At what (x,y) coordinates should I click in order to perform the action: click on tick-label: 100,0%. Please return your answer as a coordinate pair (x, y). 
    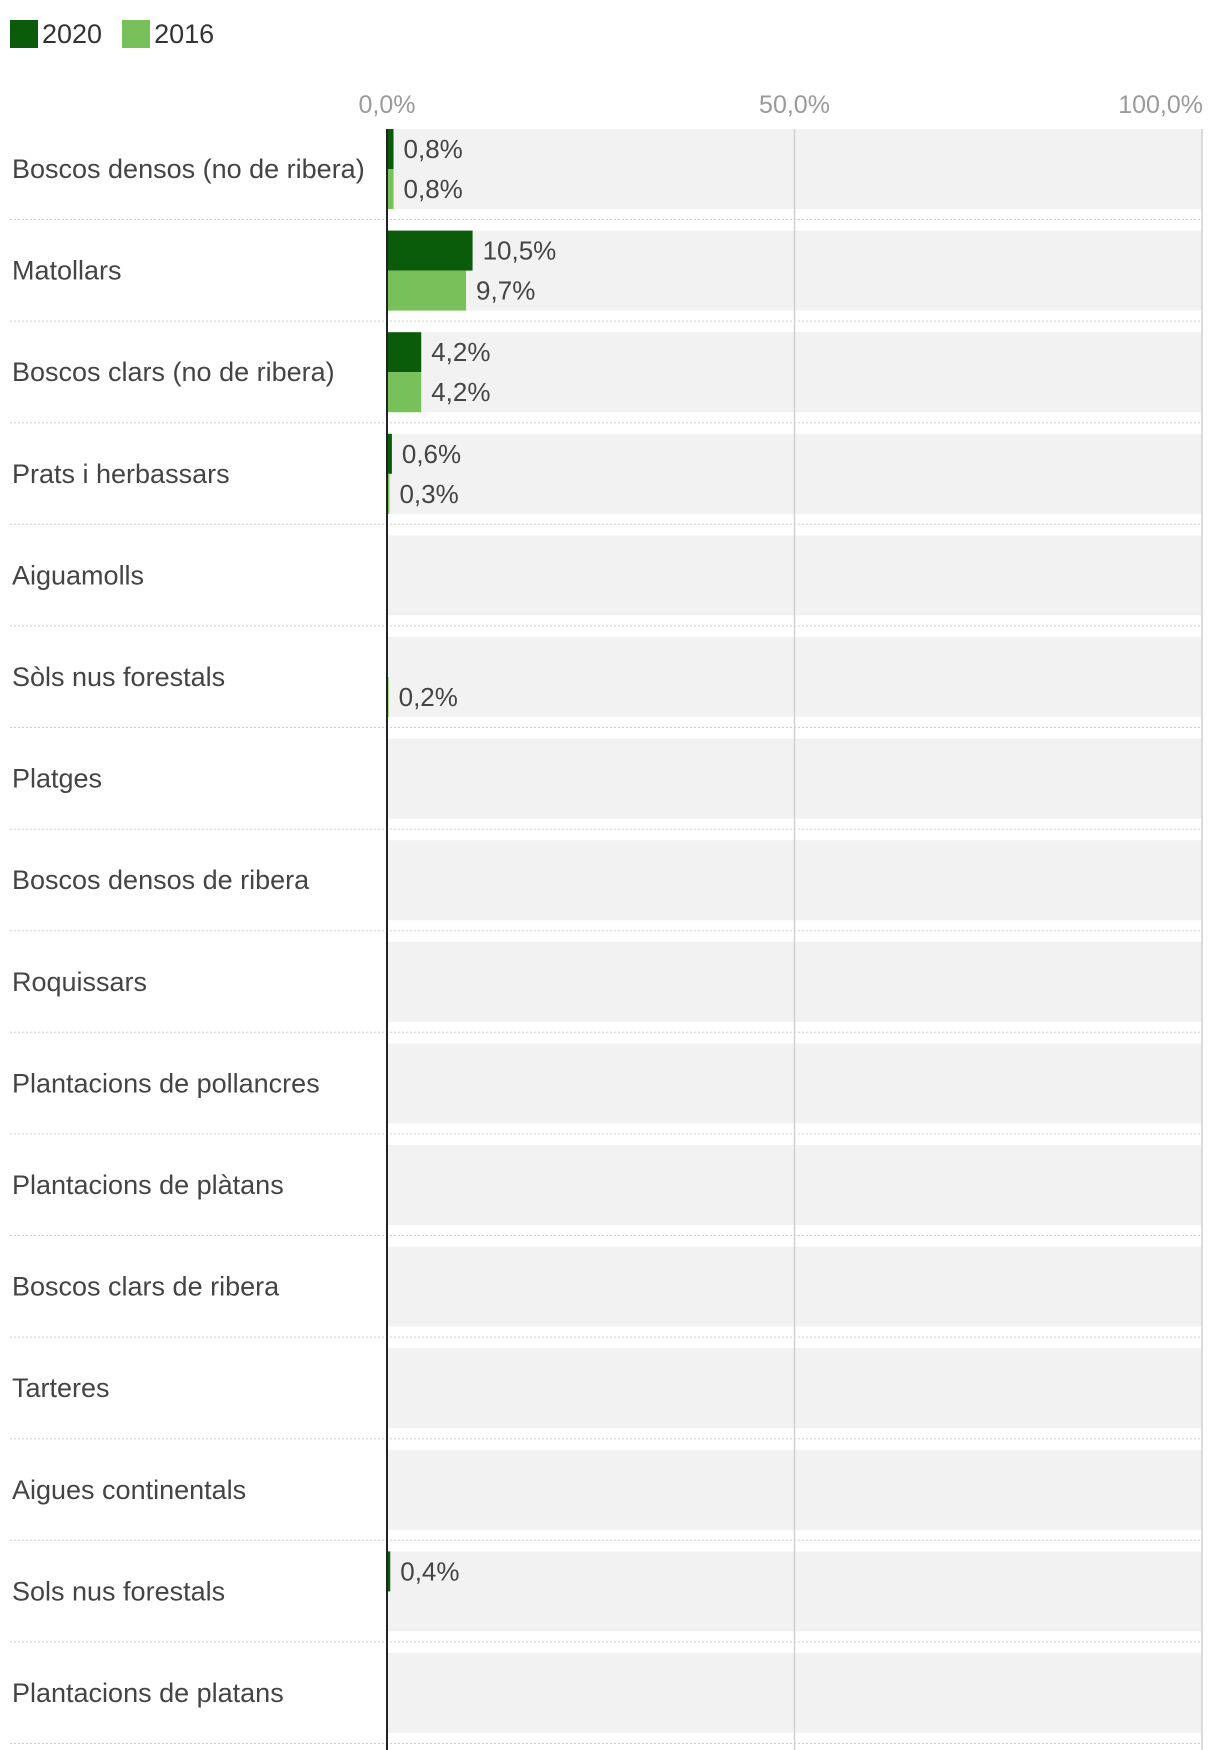
    Looking at the image, I should click on (1160, 105).